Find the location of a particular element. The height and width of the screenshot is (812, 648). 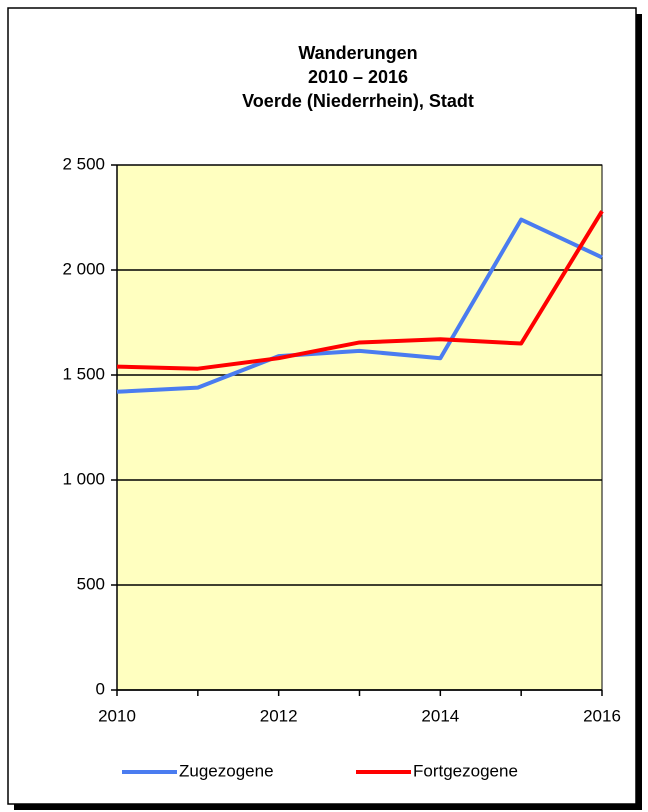

y-tick-label: 500 is located at coordinates (91, 583).